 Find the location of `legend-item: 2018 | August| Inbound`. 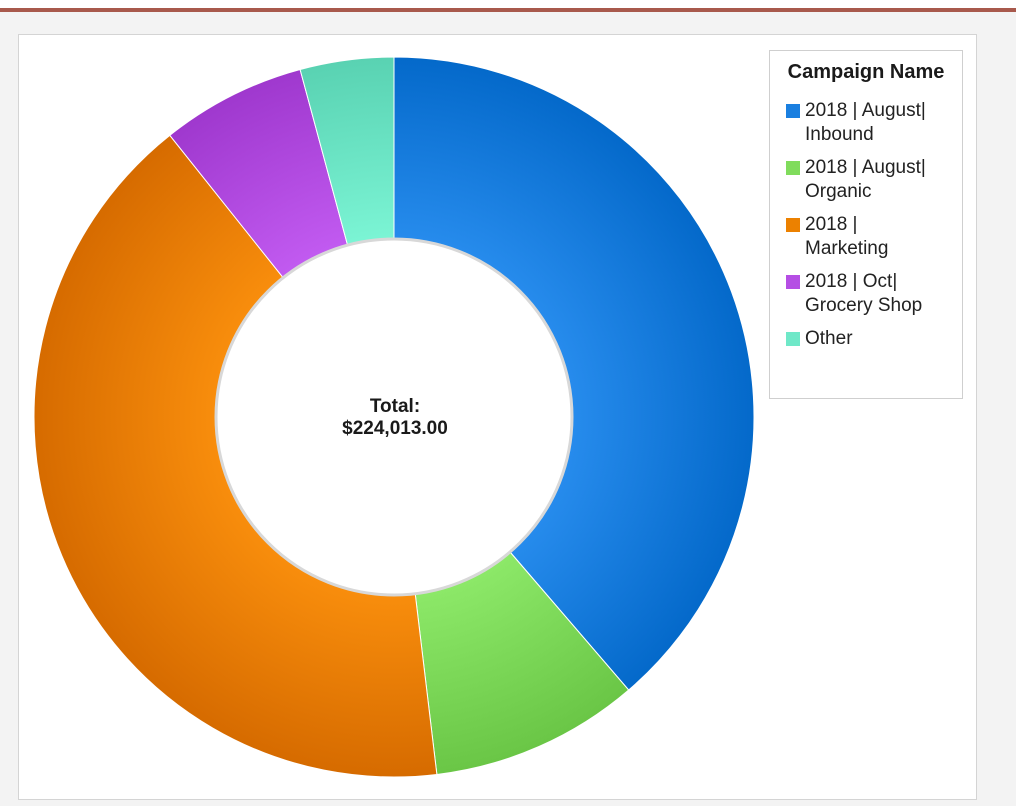

legend-item: 2018 | August| Inbound is located at coordinates (866, 123).